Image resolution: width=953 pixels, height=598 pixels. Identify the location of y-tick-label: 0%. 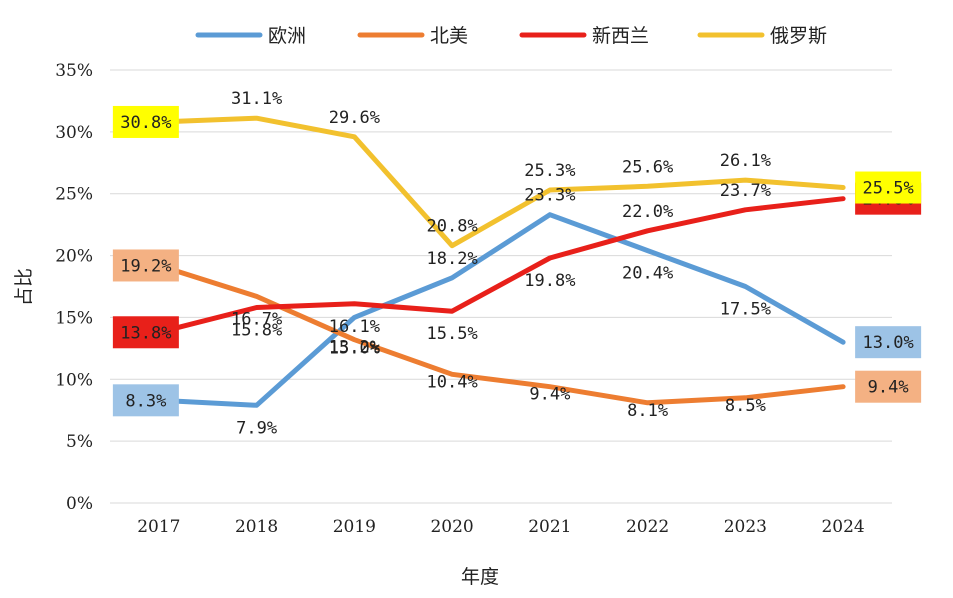
(79, 504).